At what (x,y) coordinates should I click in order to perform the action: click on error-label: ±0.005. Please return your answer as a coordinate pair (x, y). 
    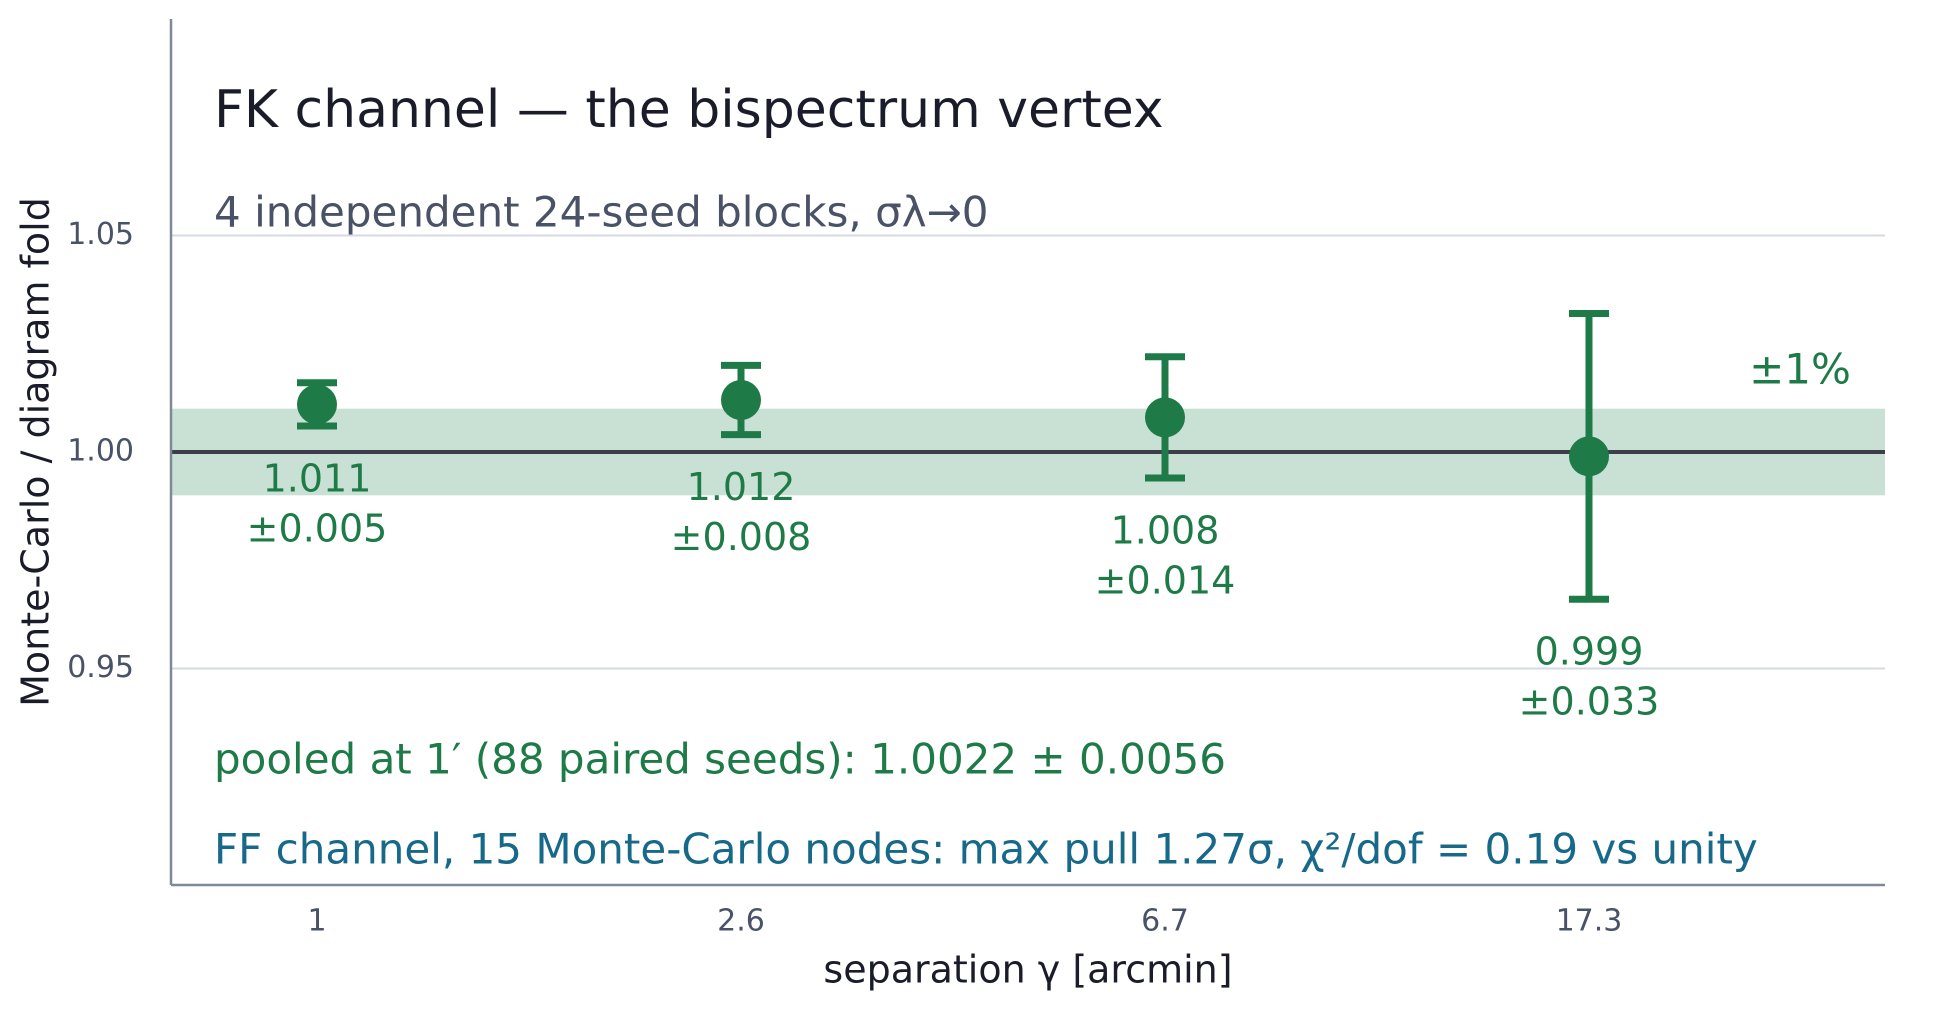
    Looking at the image, I should click on (317, 529).